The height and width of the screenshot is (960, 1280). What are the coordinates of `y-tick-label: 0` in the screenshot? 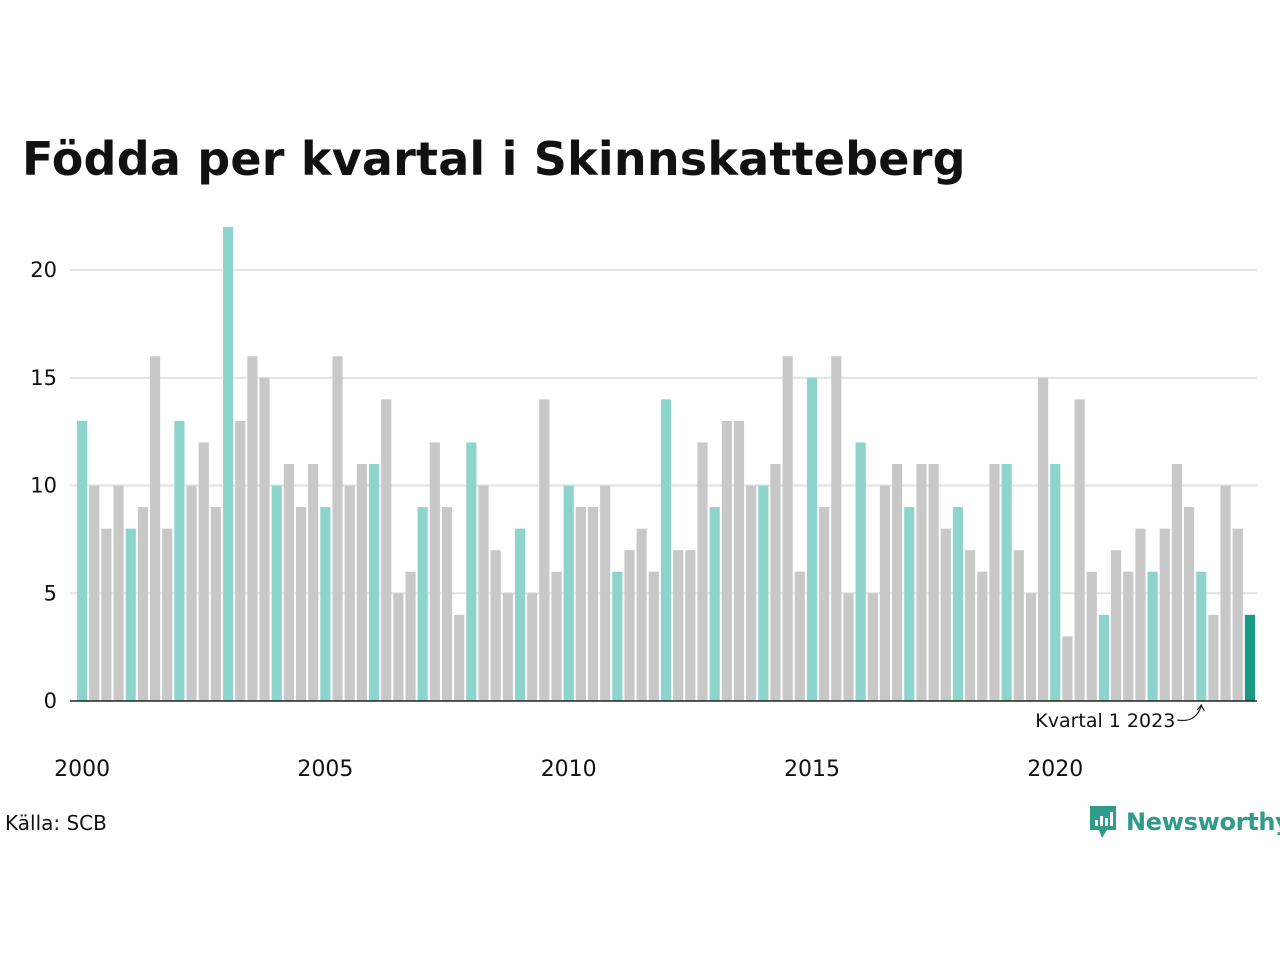 It's located at (50, 701).